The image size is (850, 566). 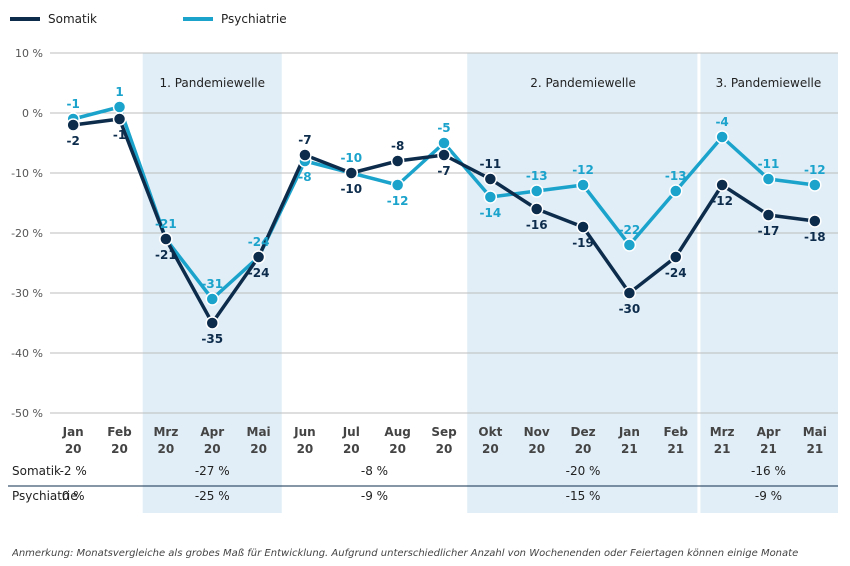 What do you see at coordinates (537, 225) in the screenshot?
I see `somatik-data-label: -16` at bounding box center [537, 225].